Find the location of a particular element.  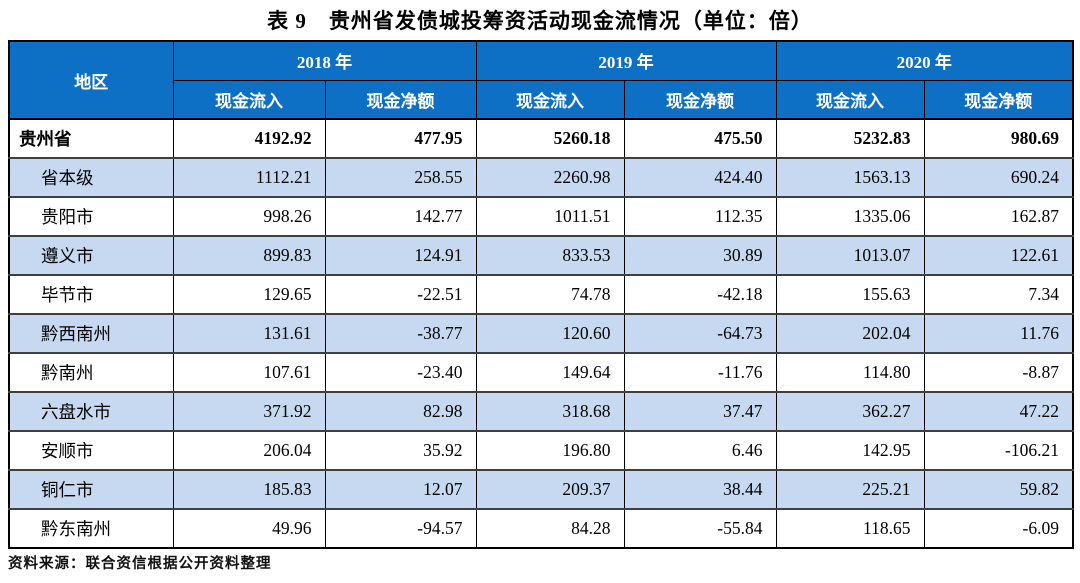

value-cell: 1563.13 is located at coordinates (850, 177).